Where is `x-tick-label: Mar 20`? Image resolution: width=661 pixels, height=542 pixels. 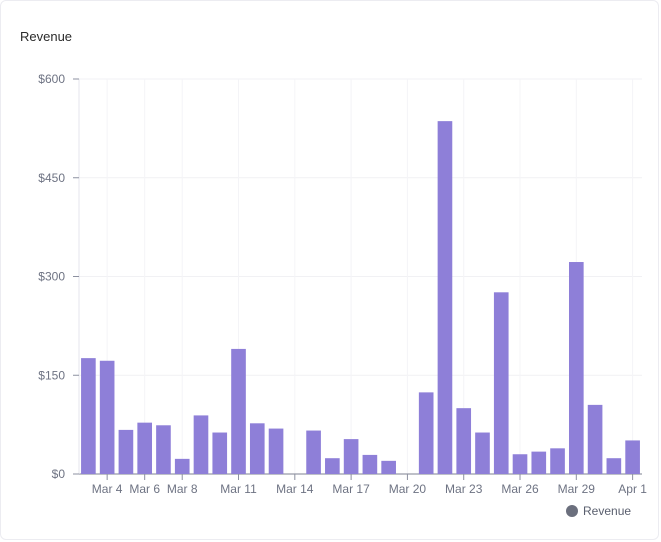 x-tick-label: Mar 20 is located at coordinates (408, 489).